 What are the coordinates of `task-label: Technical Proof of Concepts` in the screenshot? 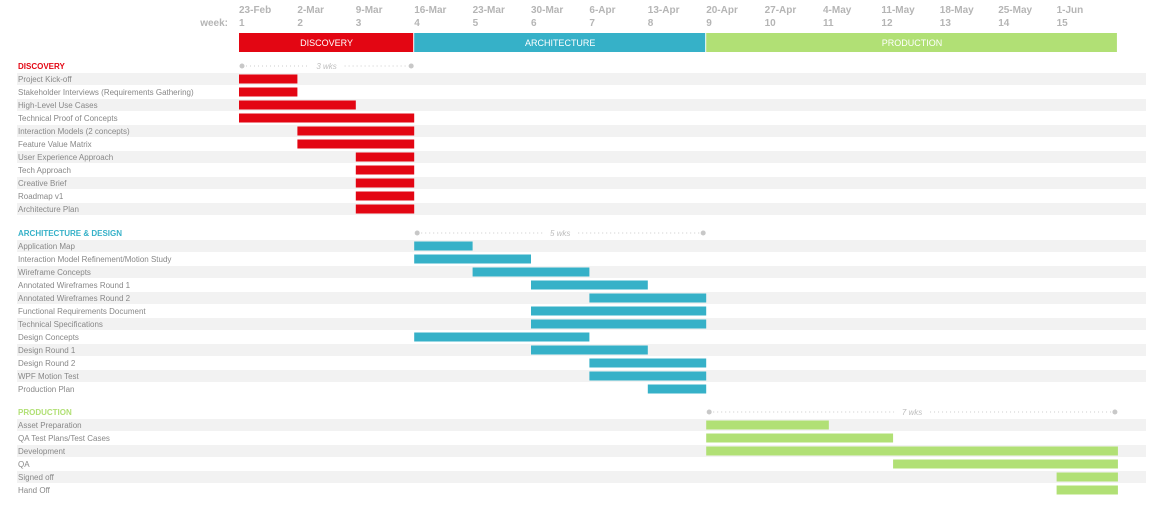 It's located at (68, 118).